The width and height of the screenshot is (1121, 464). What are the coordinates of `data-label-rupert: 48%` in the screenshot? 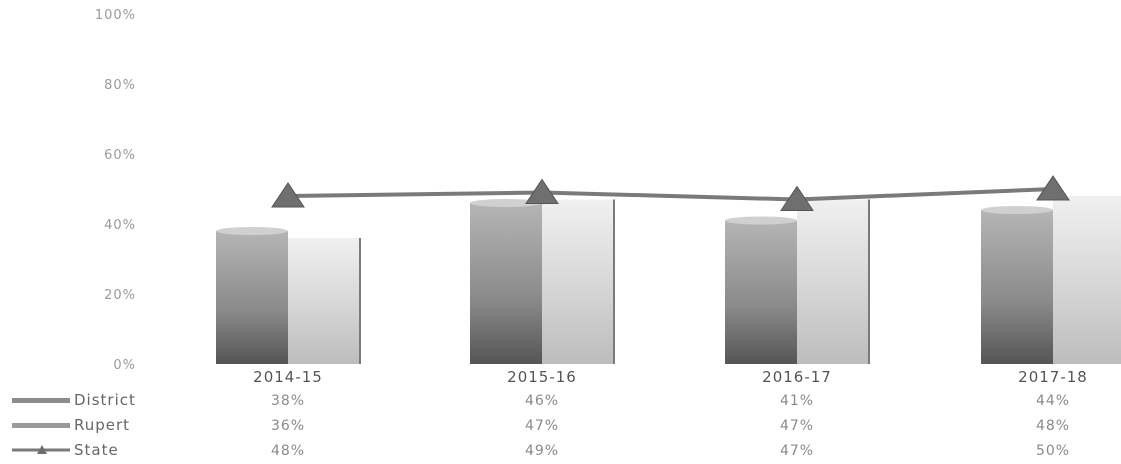 It's located at (1053, 426).